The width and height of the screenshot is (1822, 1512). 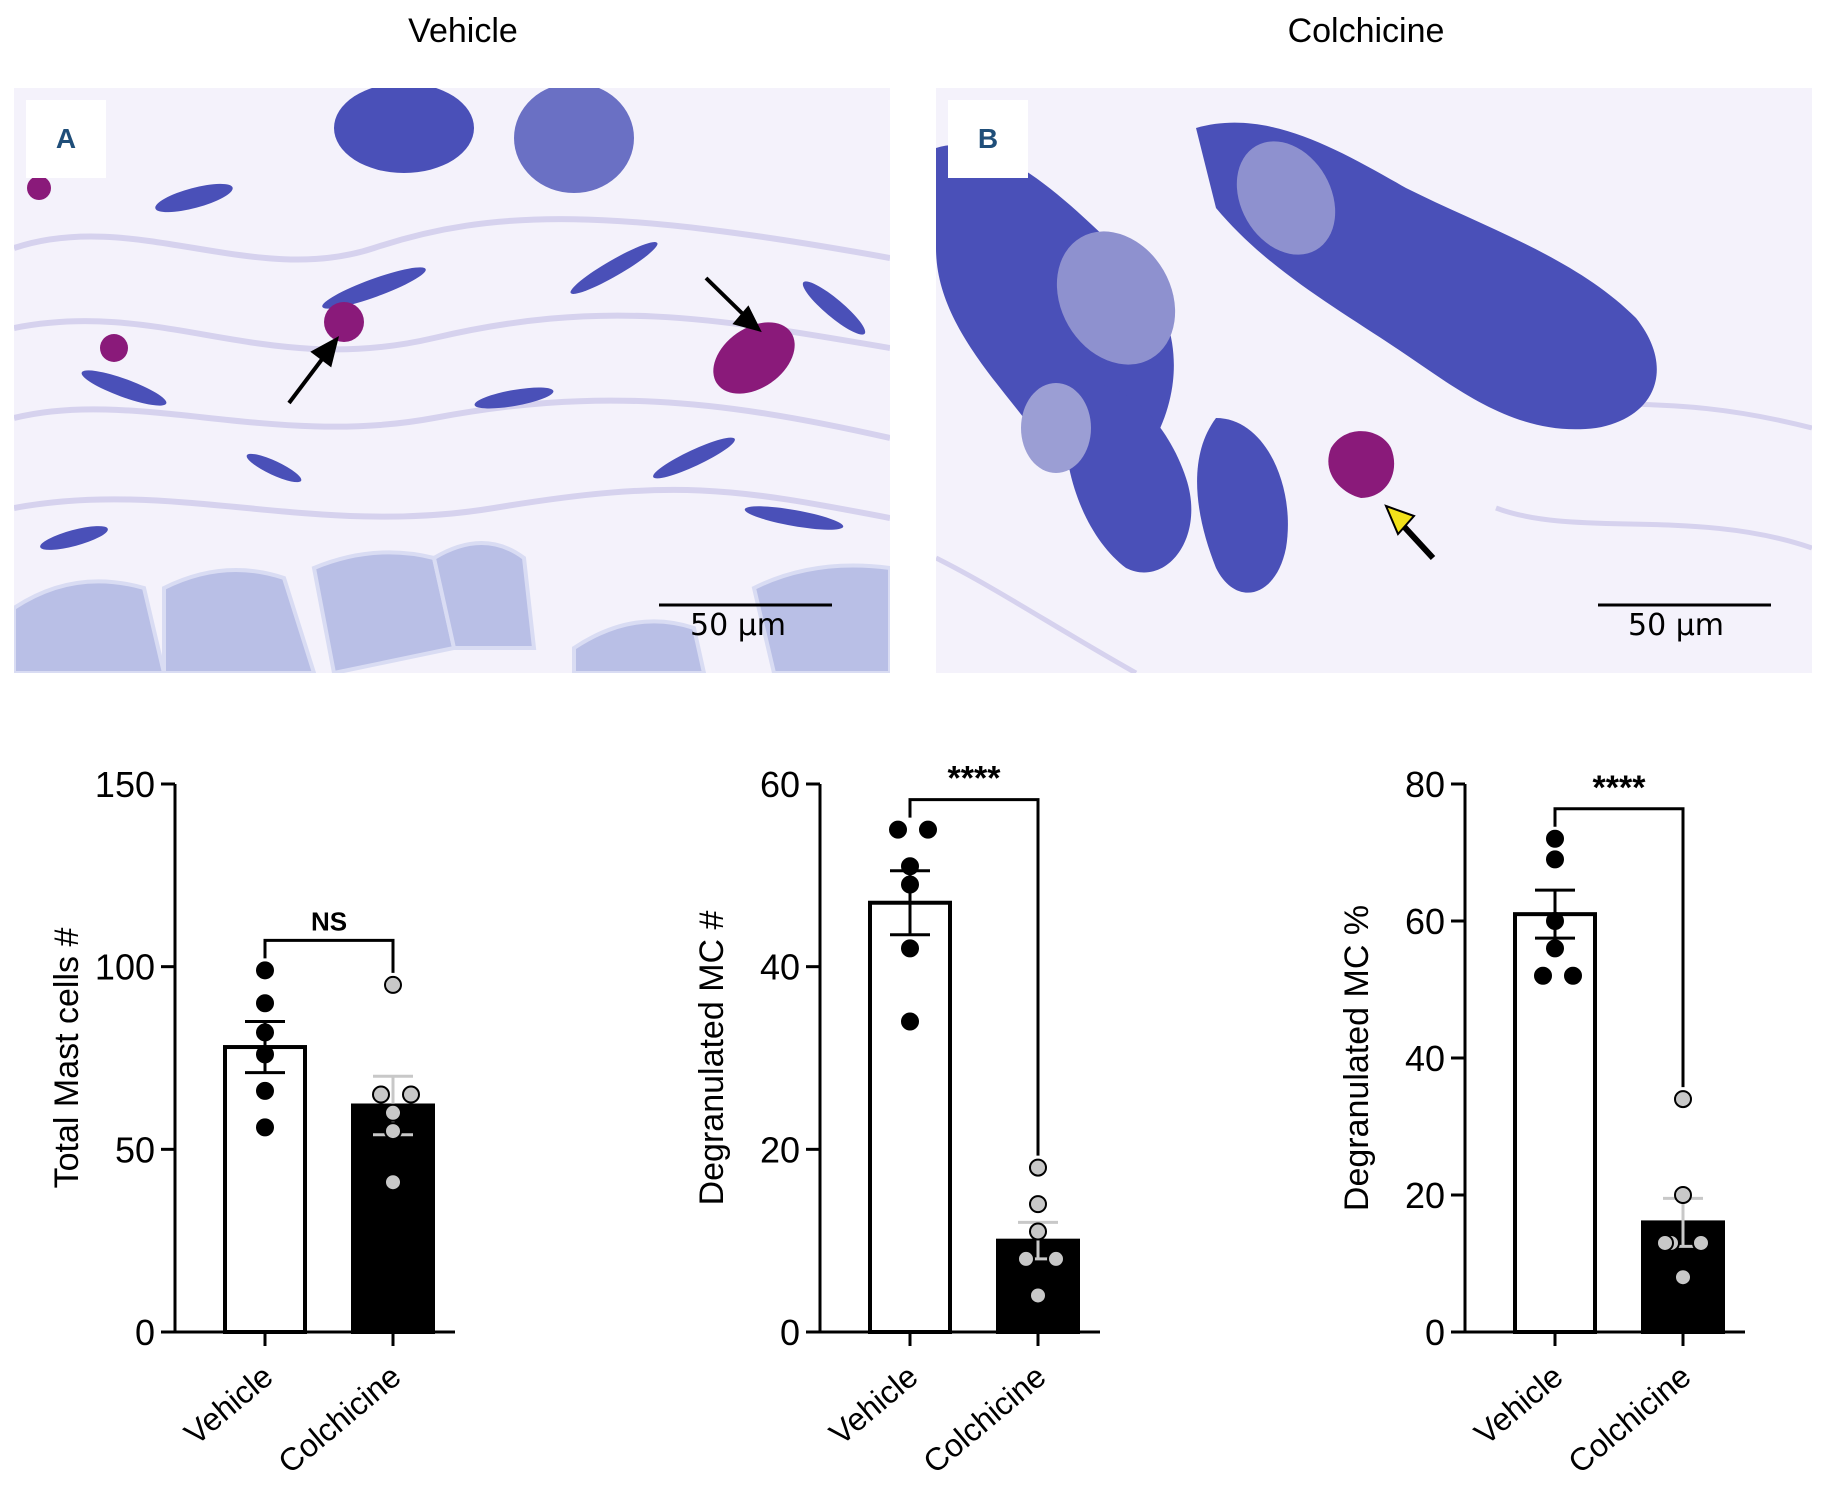 I want to click on column-title-colchicine: Colchicine, so click(x=1366, y=31).